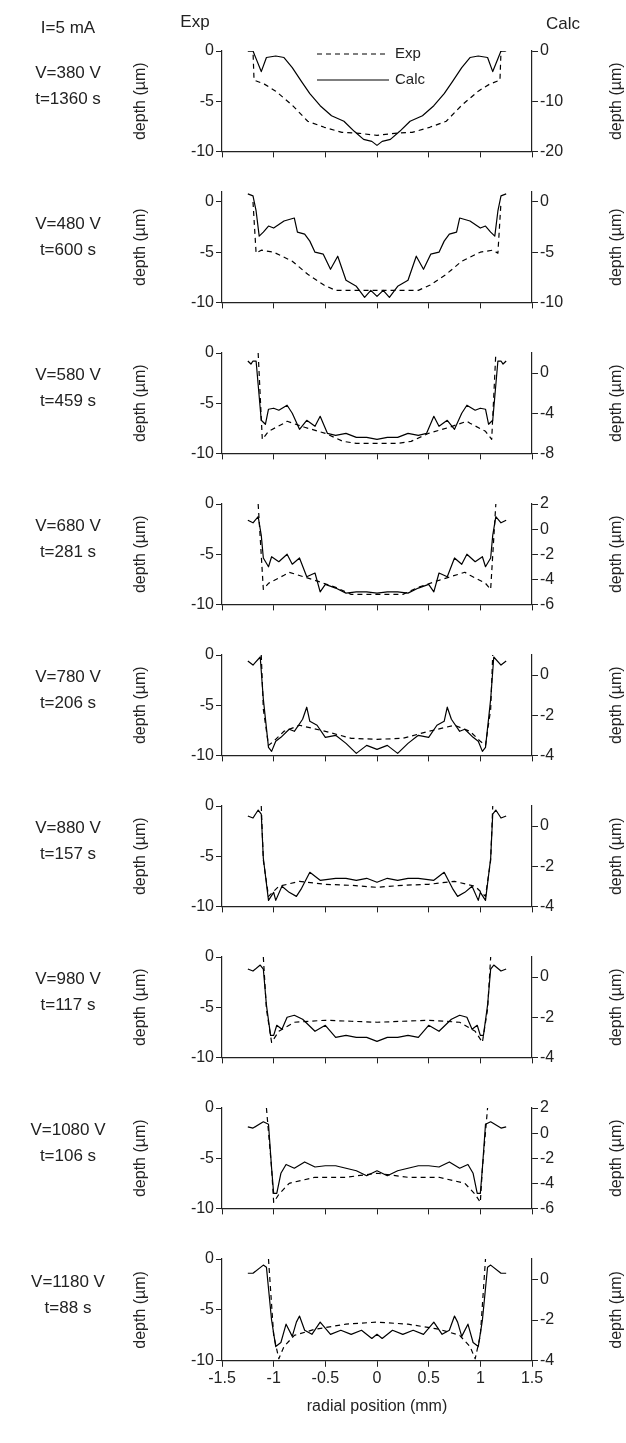  What do you see at coordinates (68, 703) in the screenshot?
I see `text: t=206 s` at bounding box center [68, 703].